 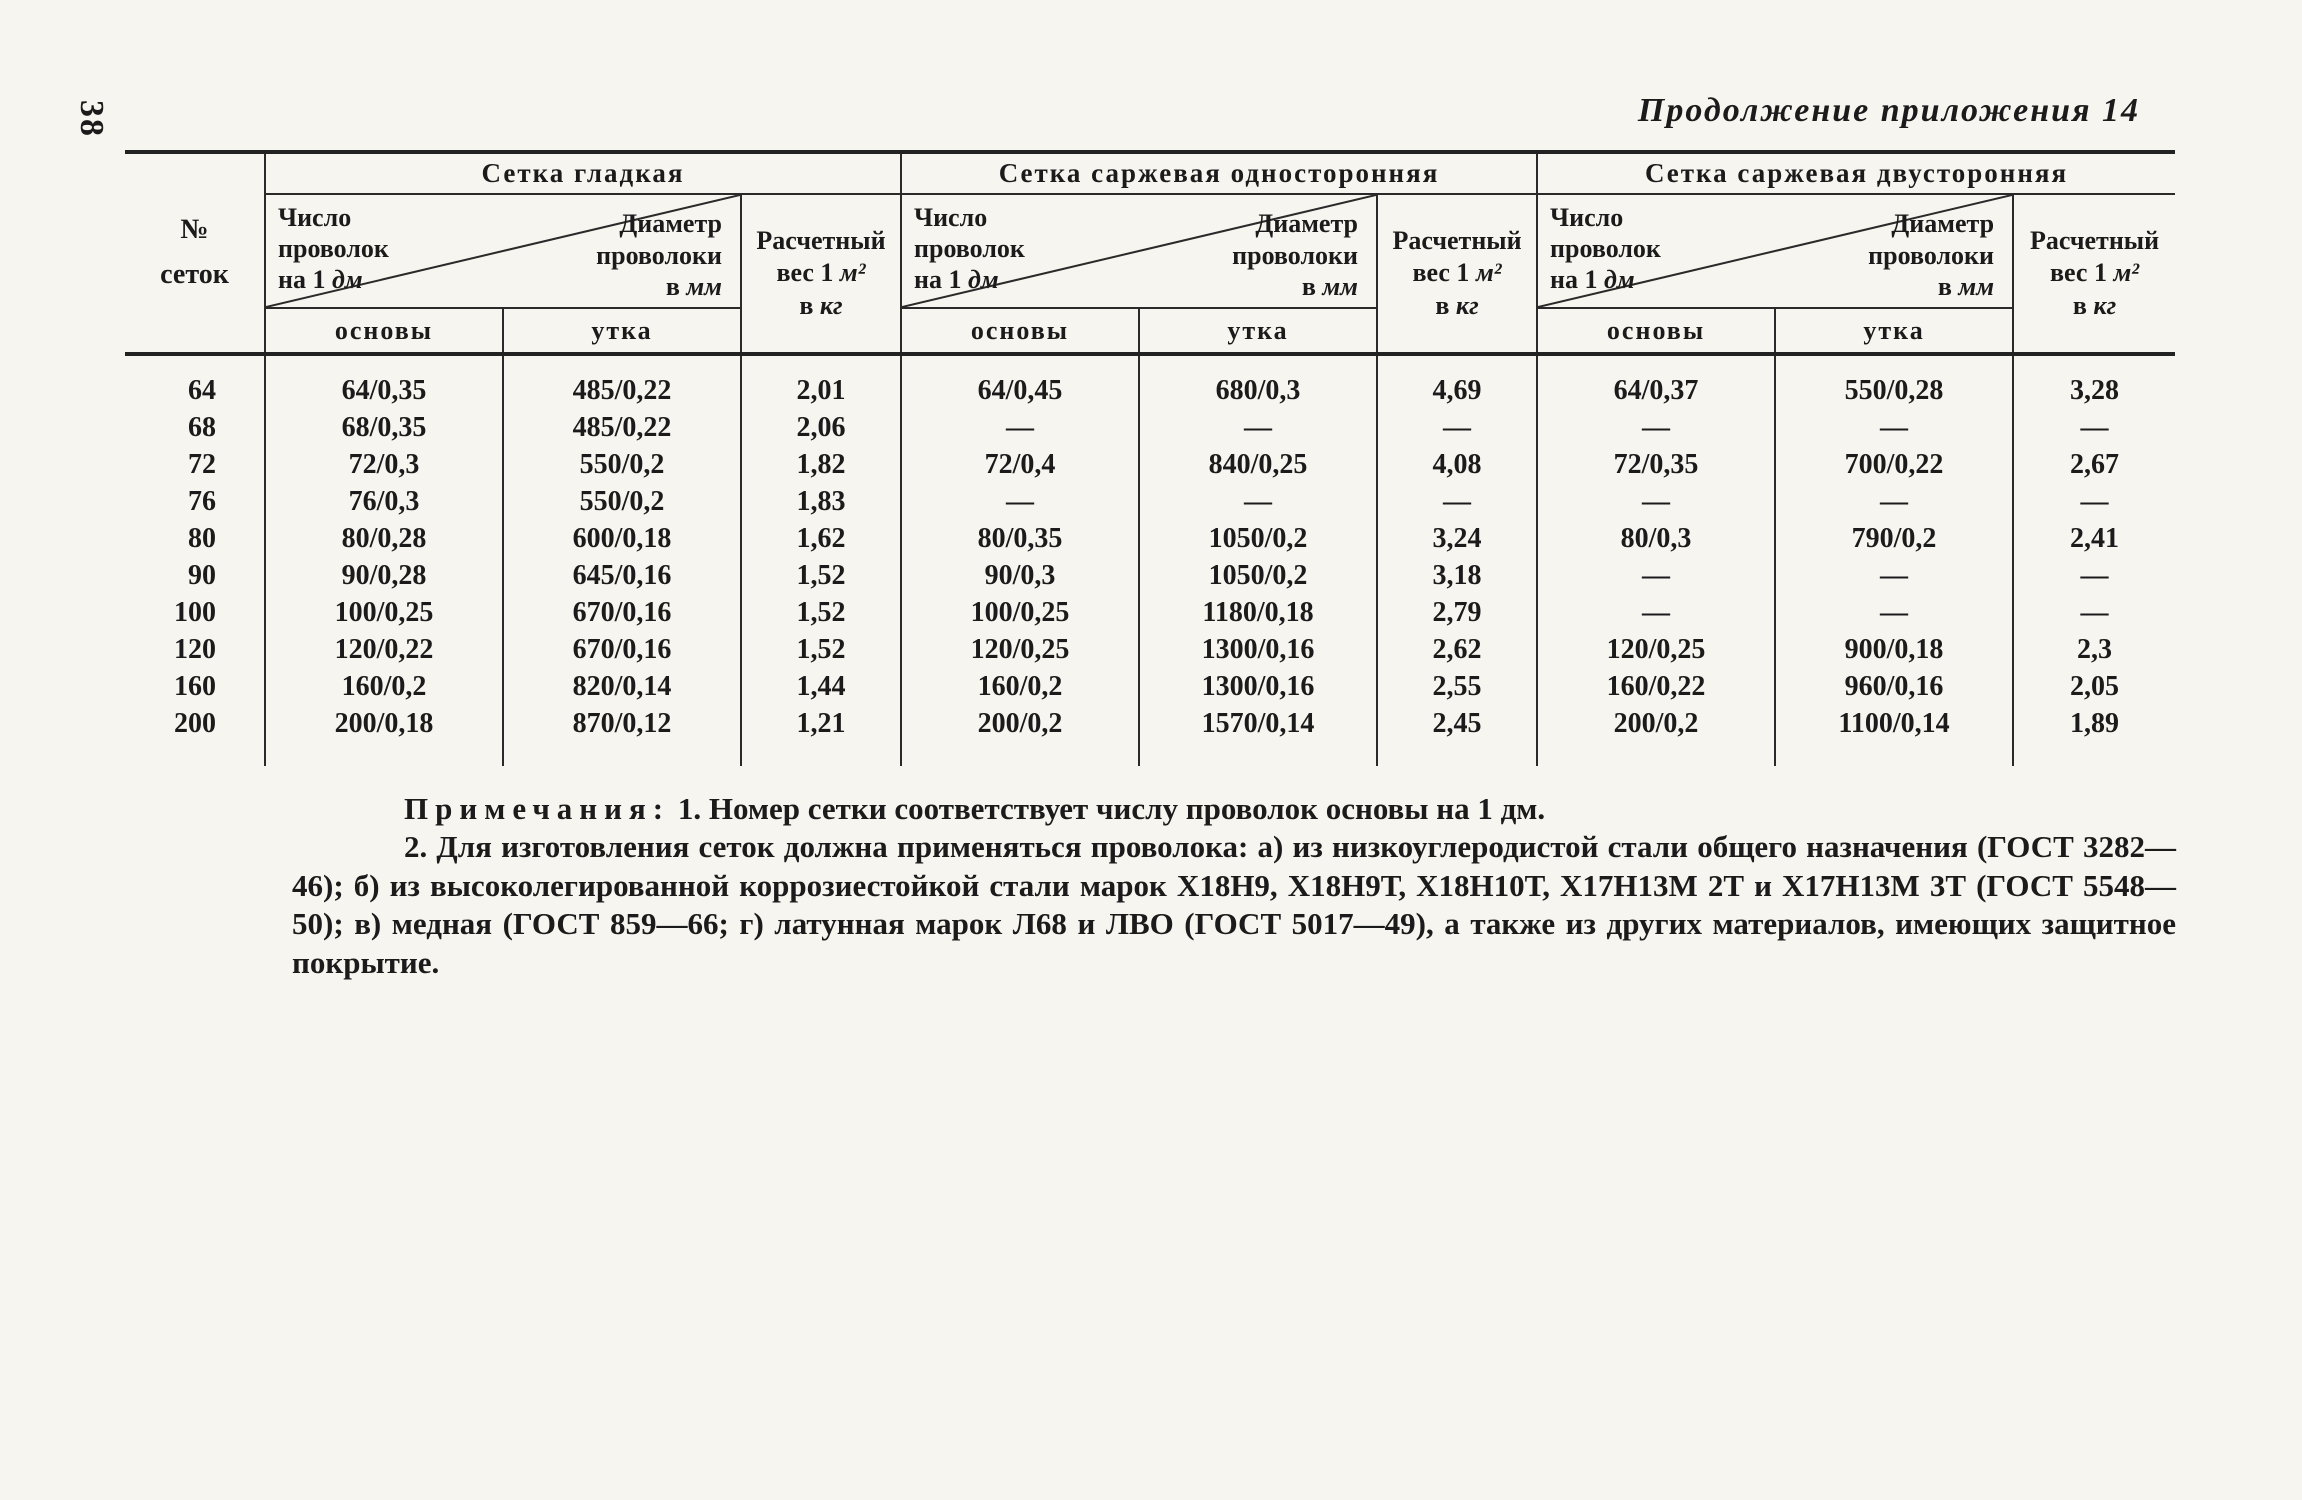 What do you see at coordinates (195, 723) in the screenshot?
I see `row-number-cell: 200` at bounding box center [195, 723].